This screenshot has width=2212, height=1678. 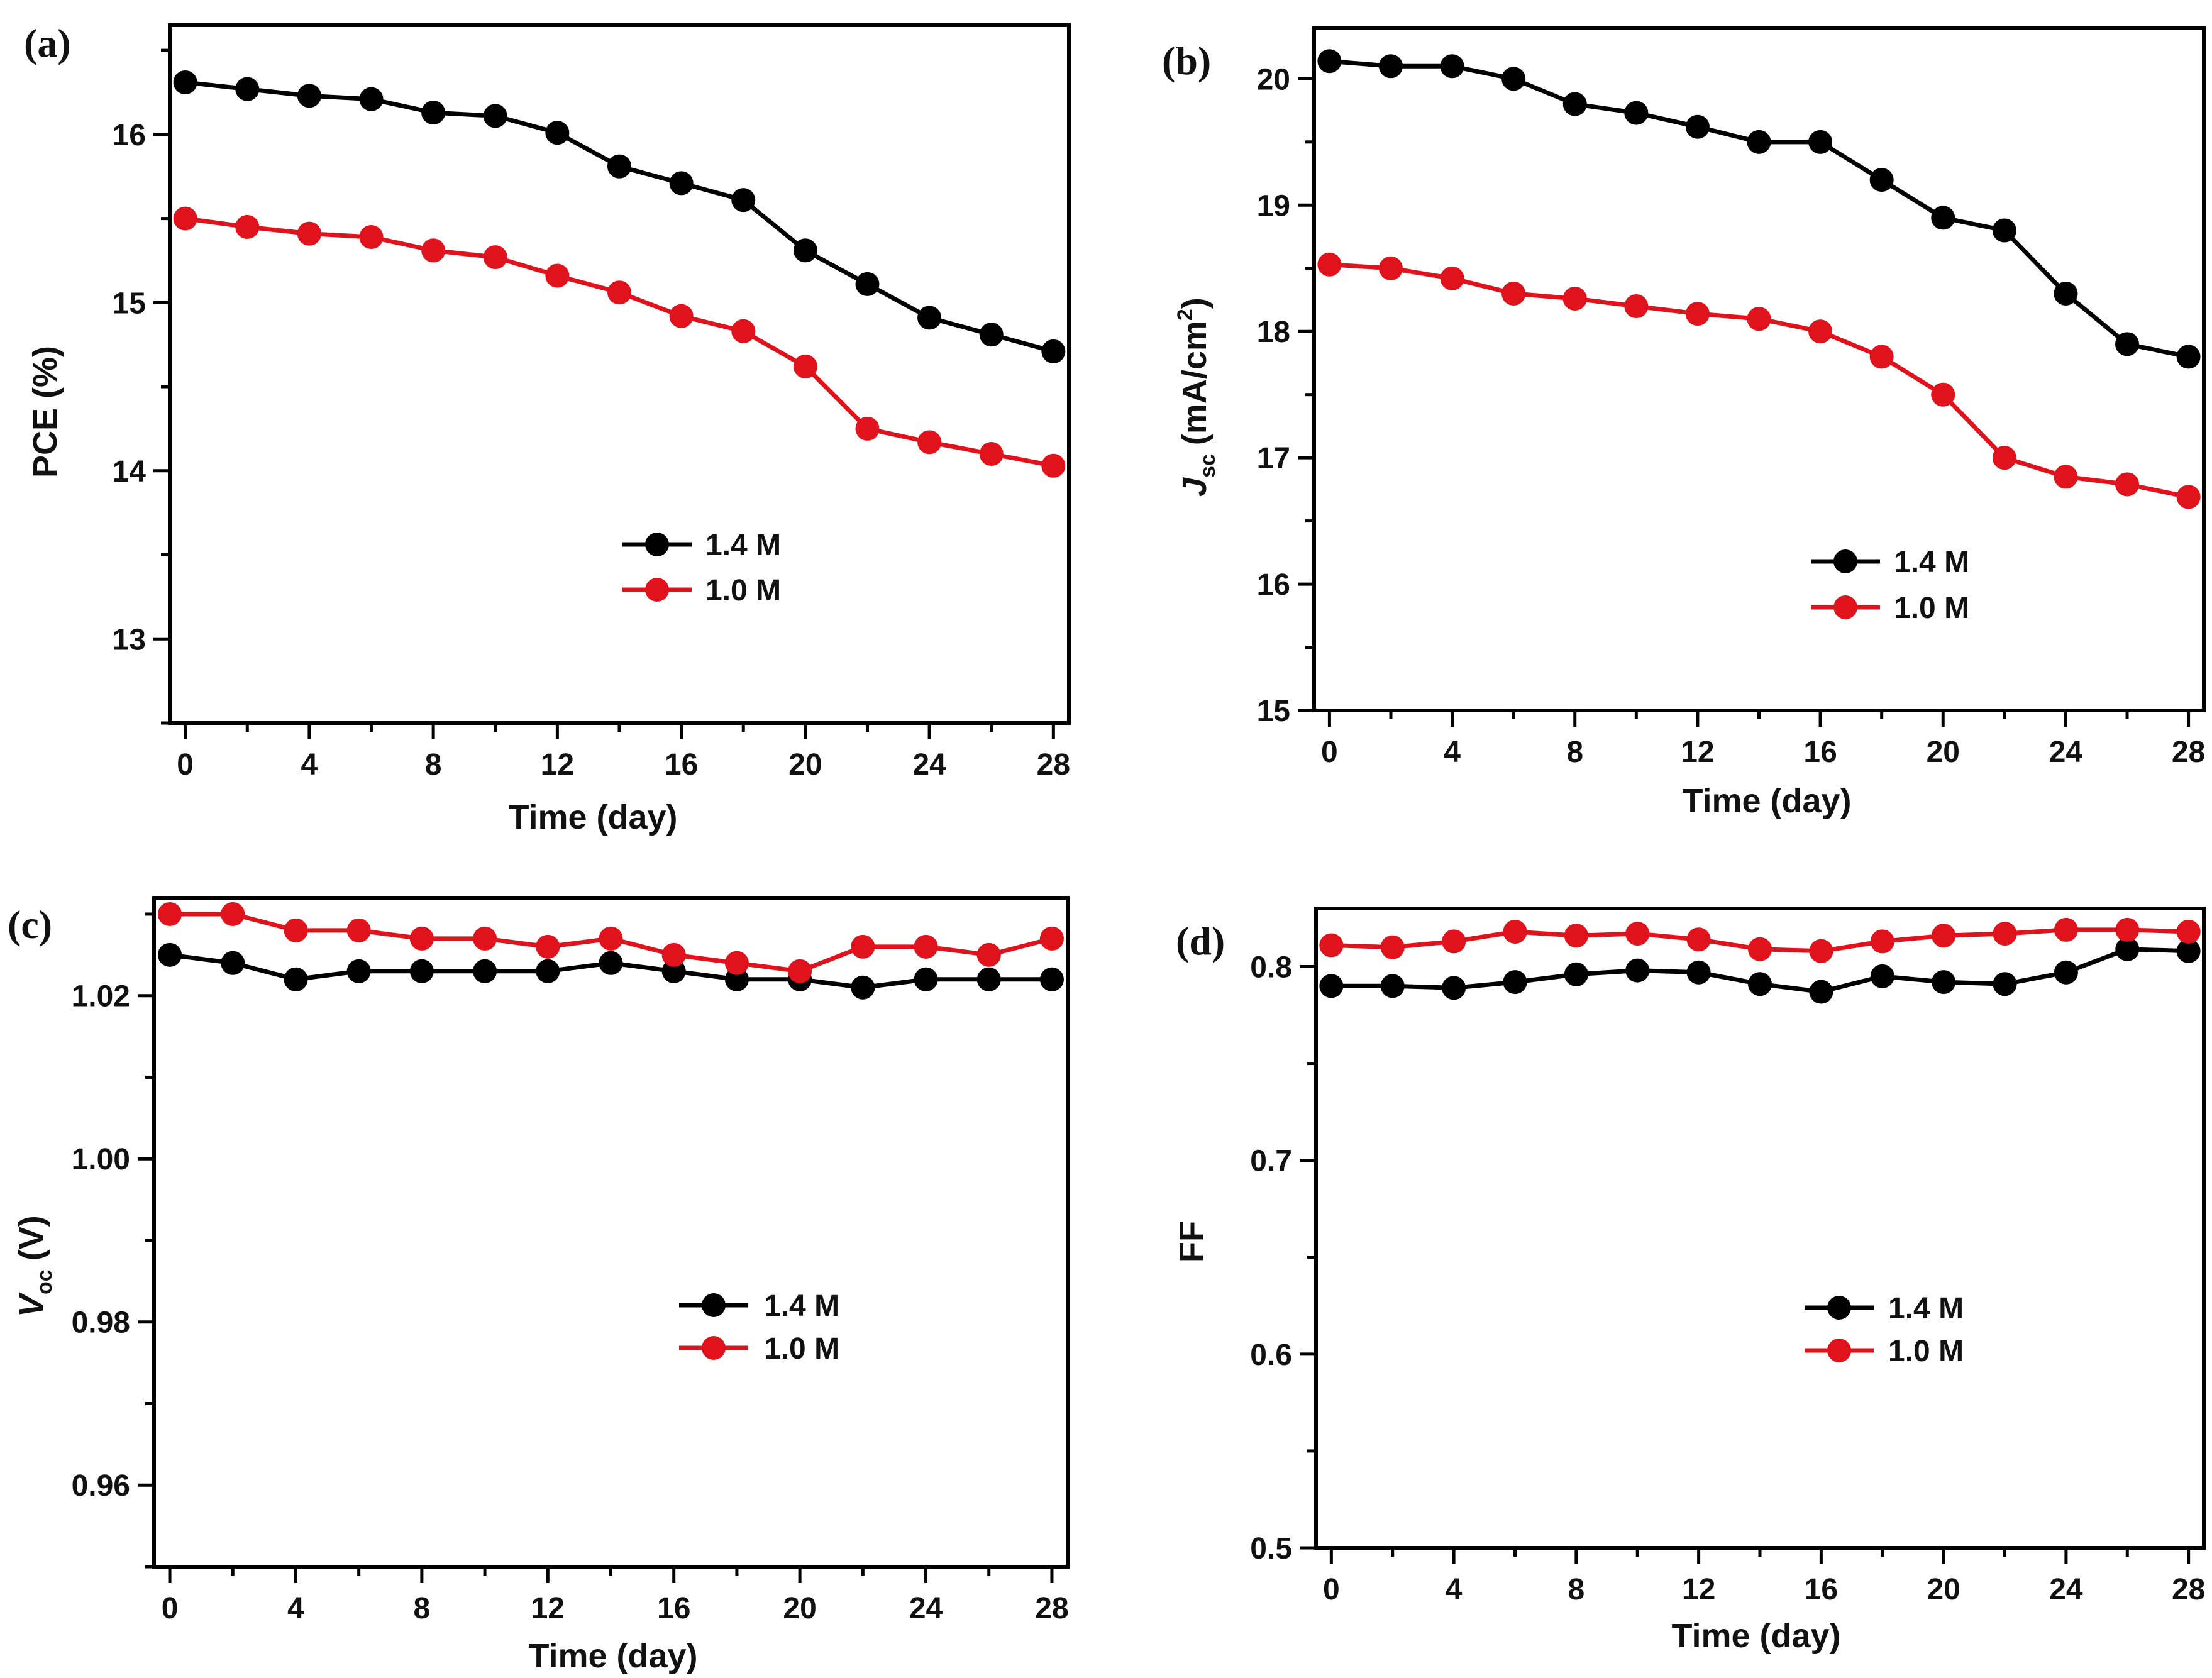 What do you see at coordinates (185, 764) in the screenshot?
I see `x-tick-label: 0` at bounding box center [185, 764].